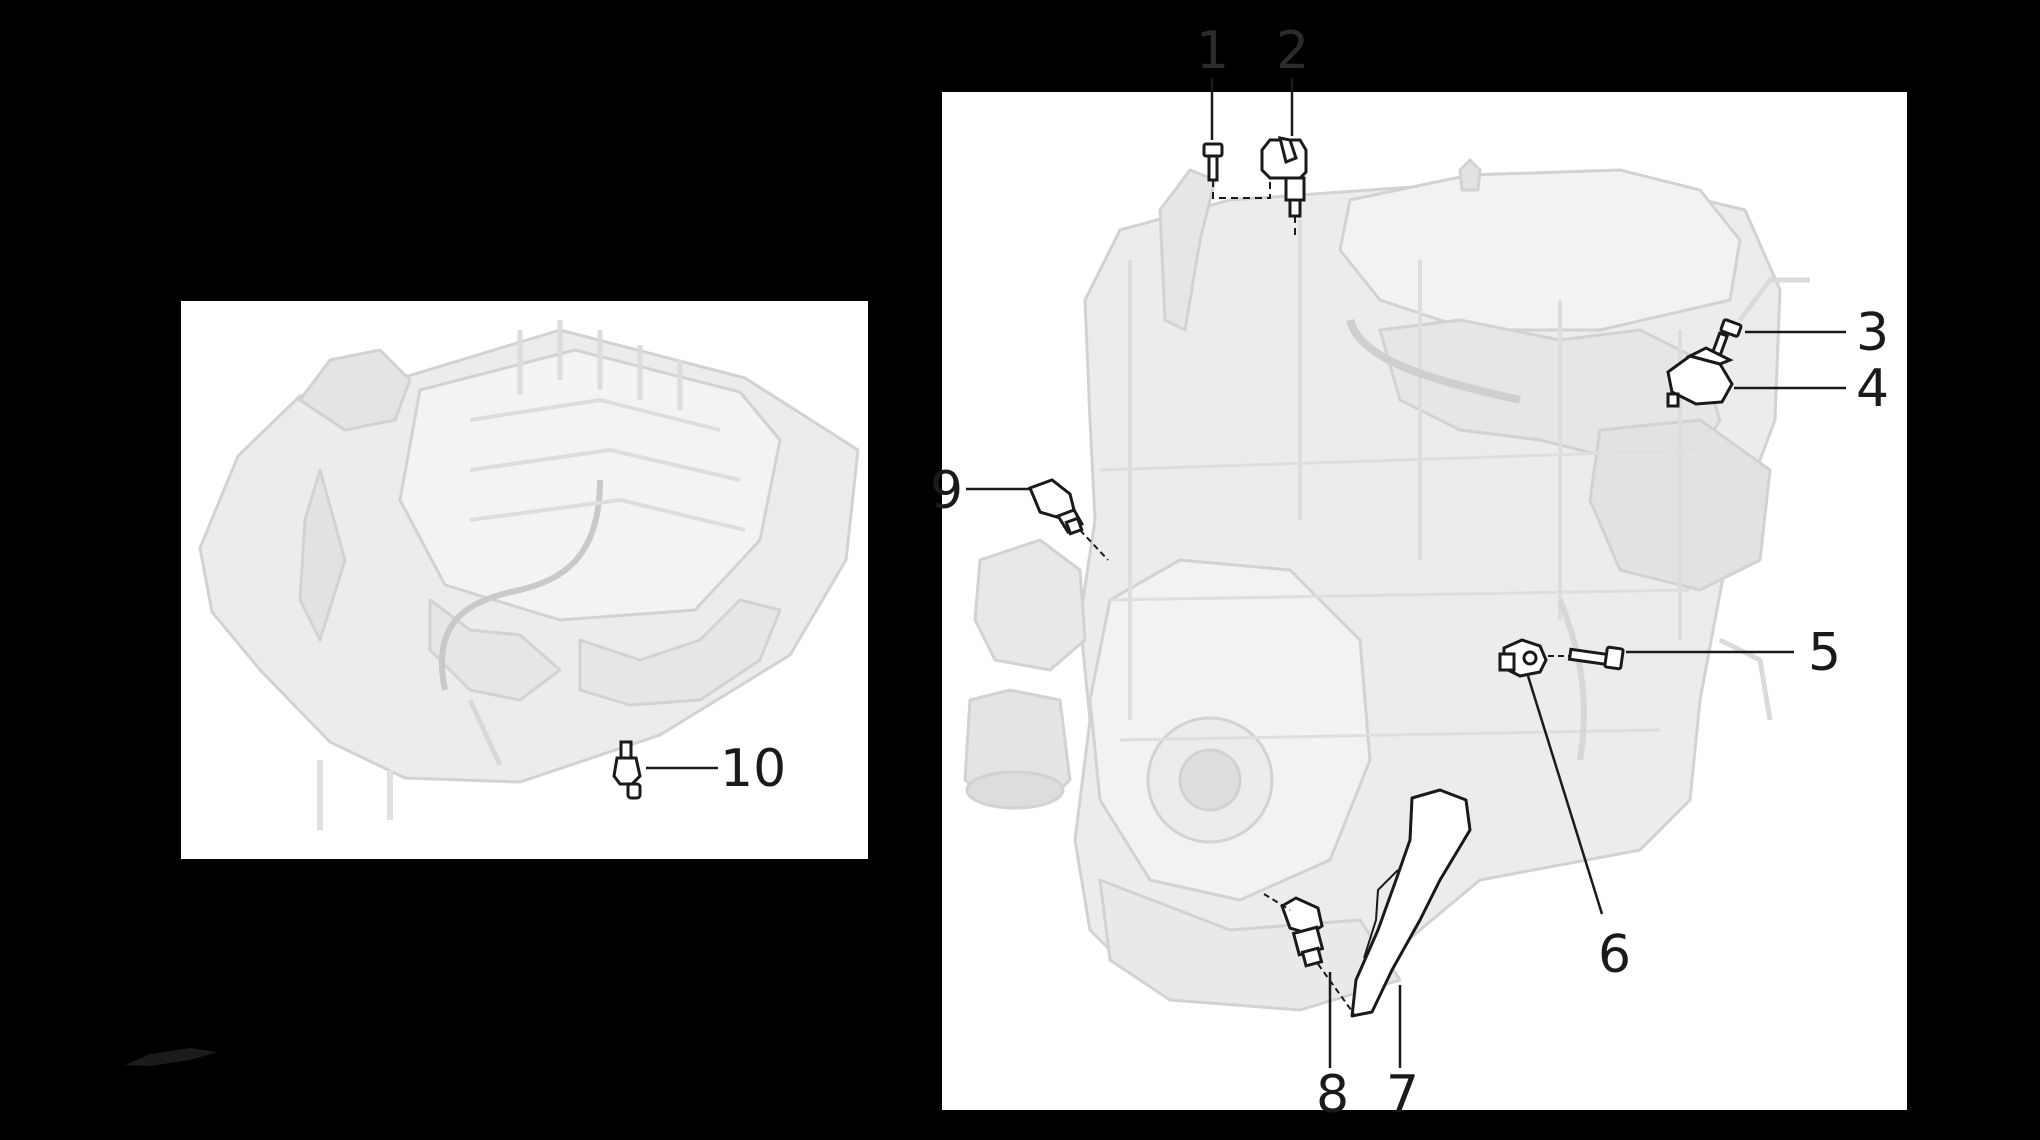 The image size is (2040, 1140). I want to click on crankshaft-position-sensor-icon, so click(1302, 932).